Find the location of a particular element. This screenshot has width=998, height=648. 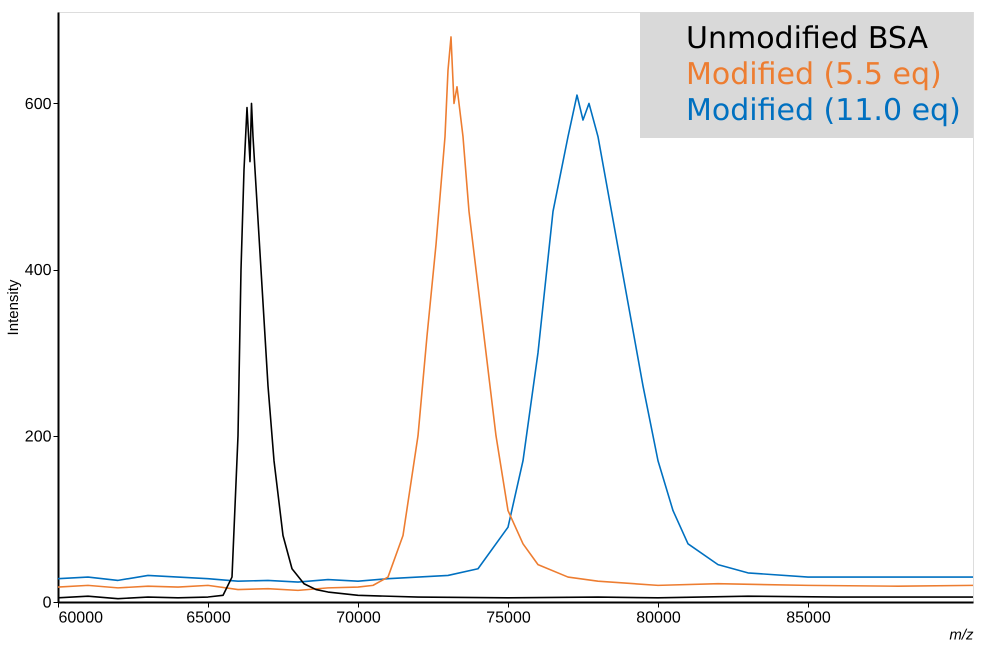

y-tick-label: 200 is located at coordinates (38, 437).